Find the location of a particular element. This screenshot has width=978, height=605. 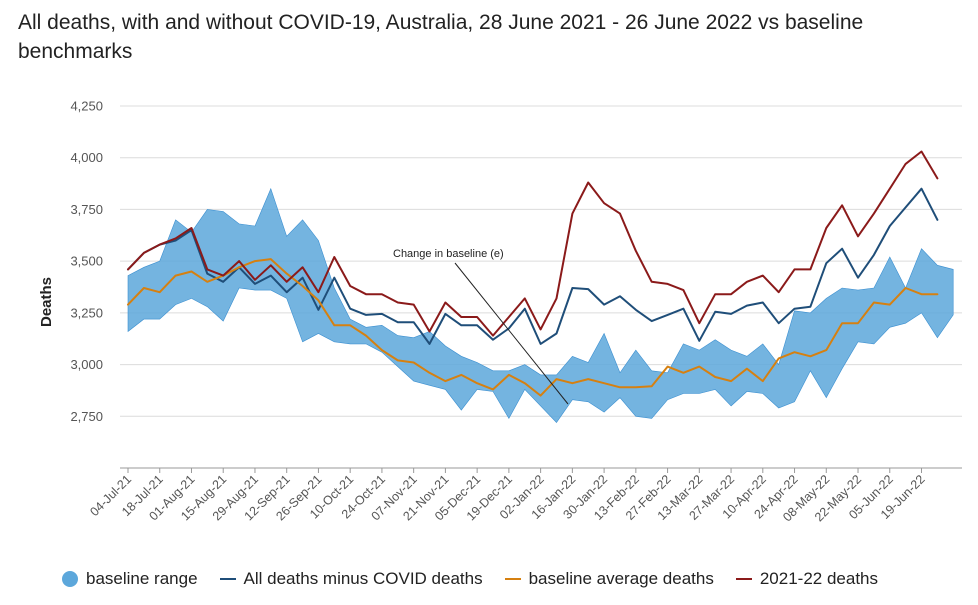

legend-item-baseline-range: baseline range is located at coordinates (130, 579).